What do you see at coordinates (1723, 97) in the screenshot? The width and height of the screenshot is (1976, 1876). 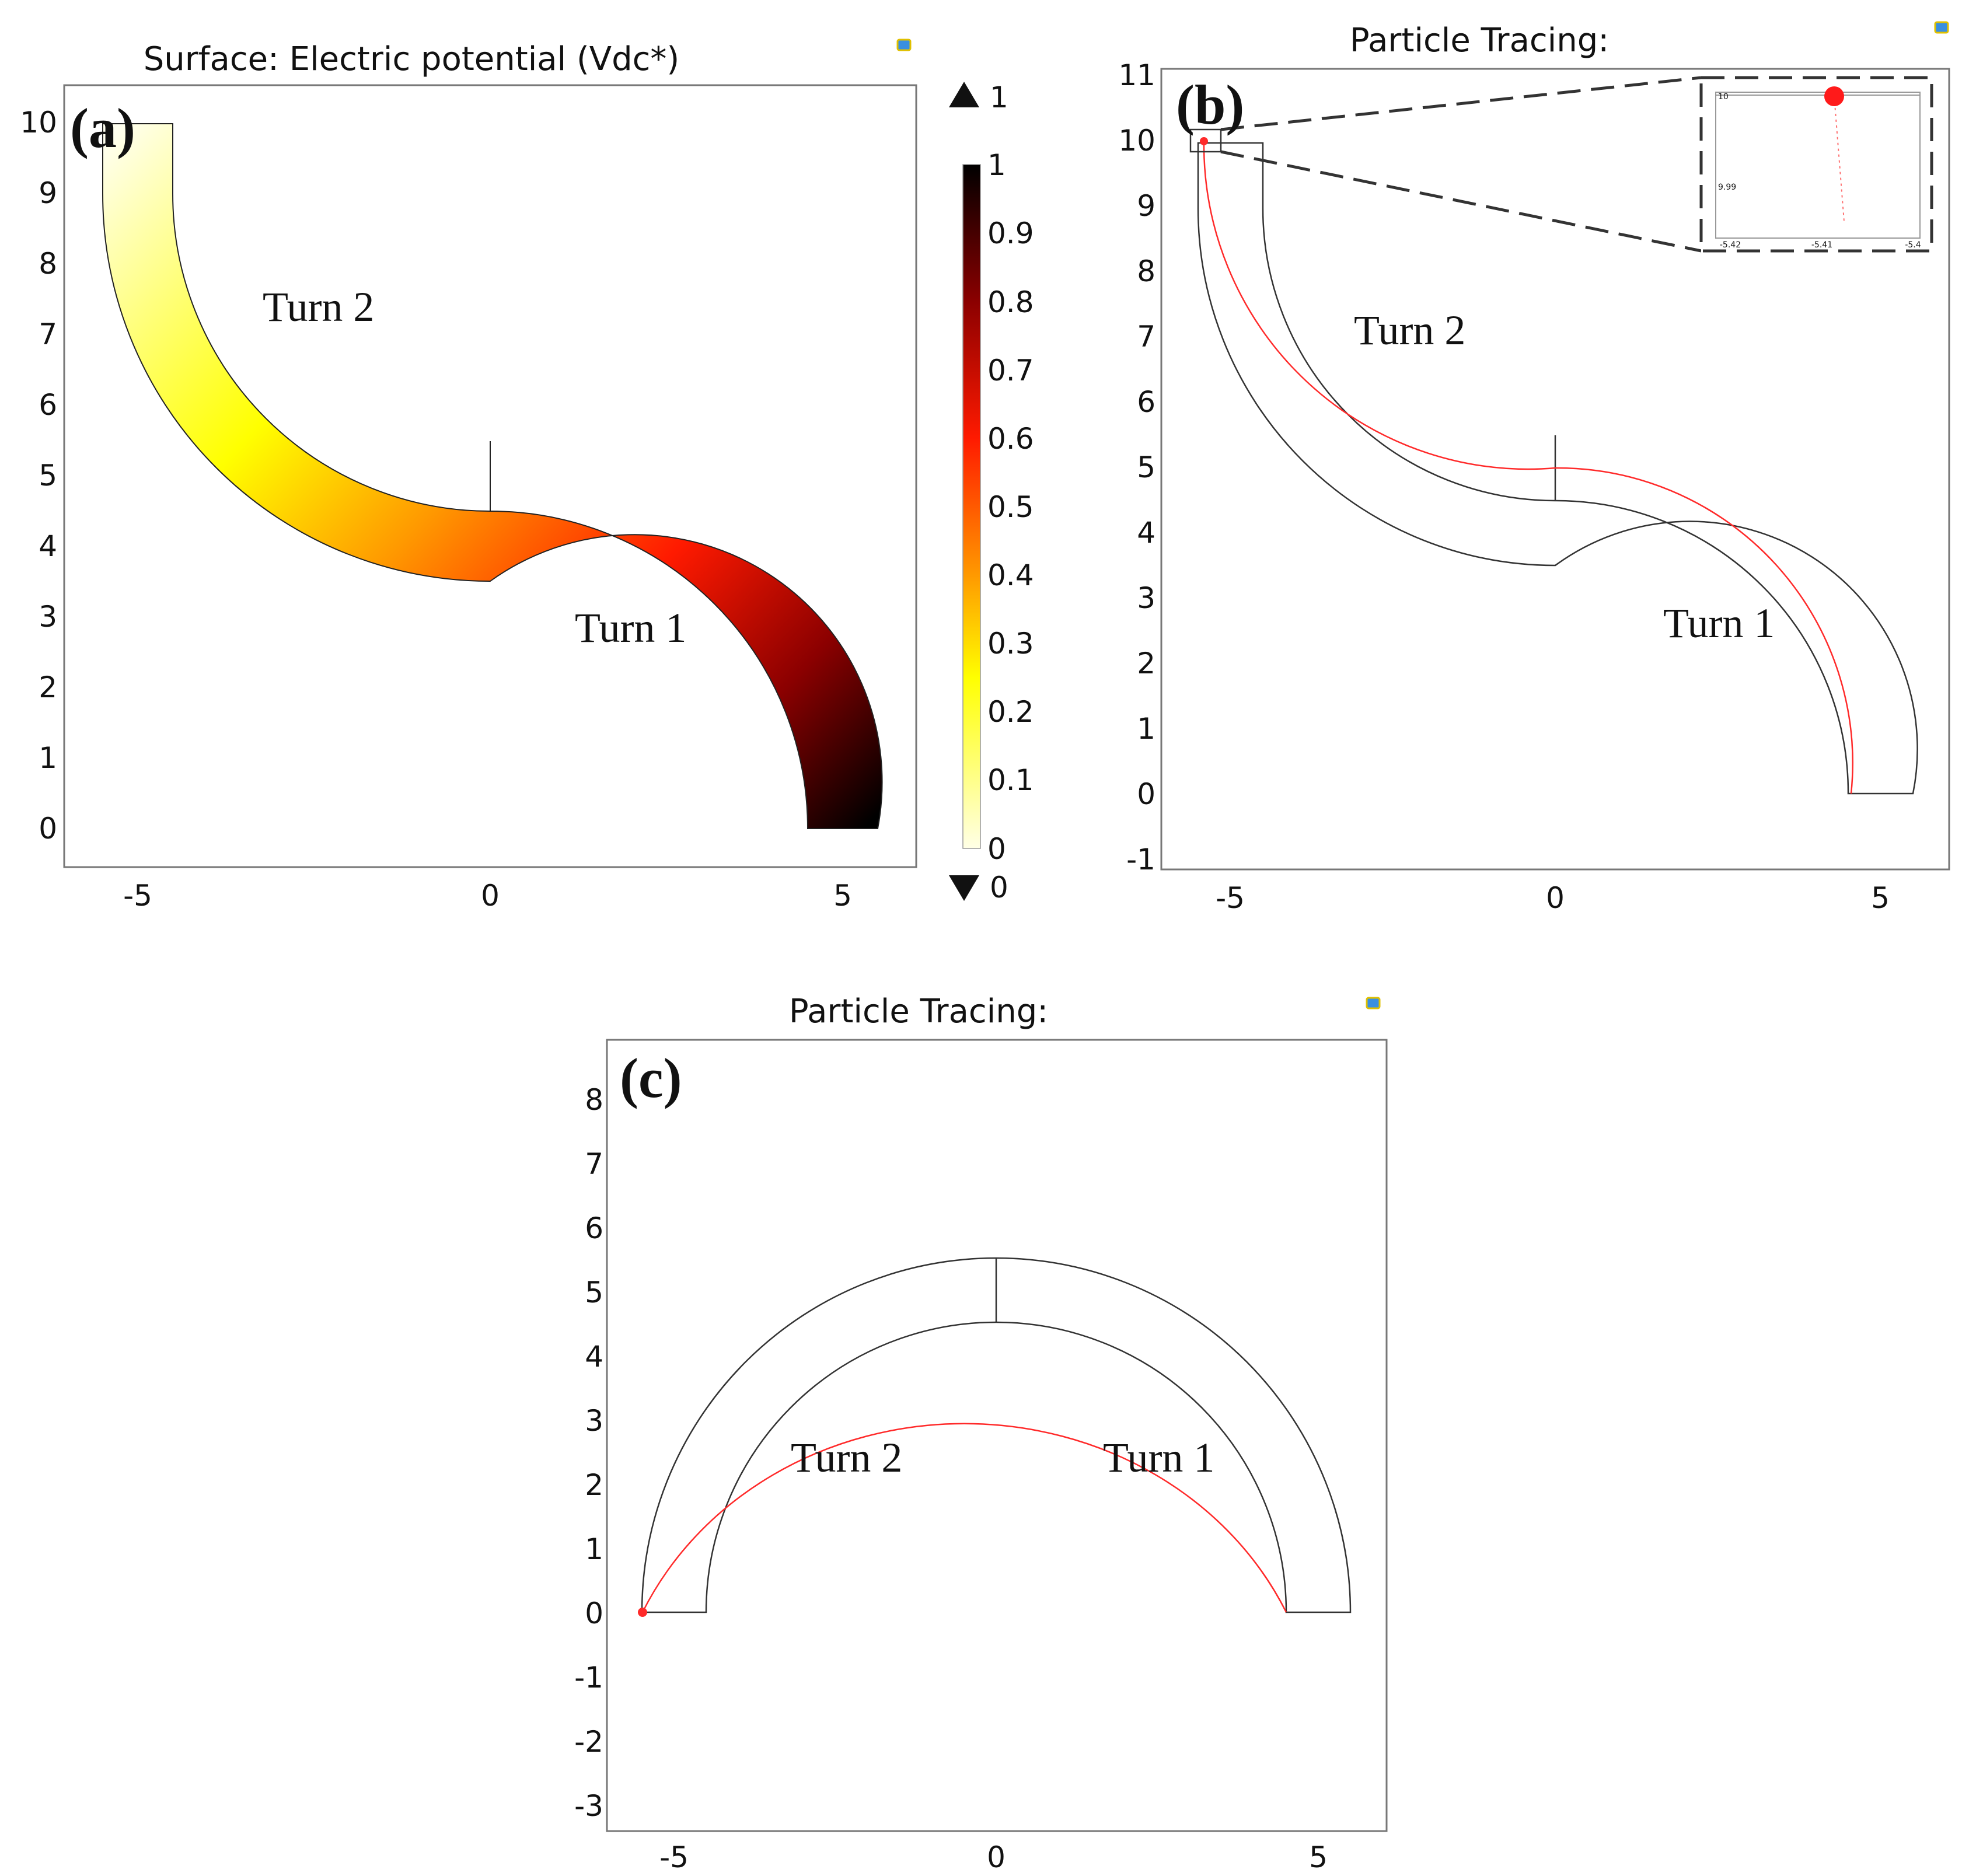 I see `panel-b-inset-ytick: 10` at bounding box center [1723, 97].